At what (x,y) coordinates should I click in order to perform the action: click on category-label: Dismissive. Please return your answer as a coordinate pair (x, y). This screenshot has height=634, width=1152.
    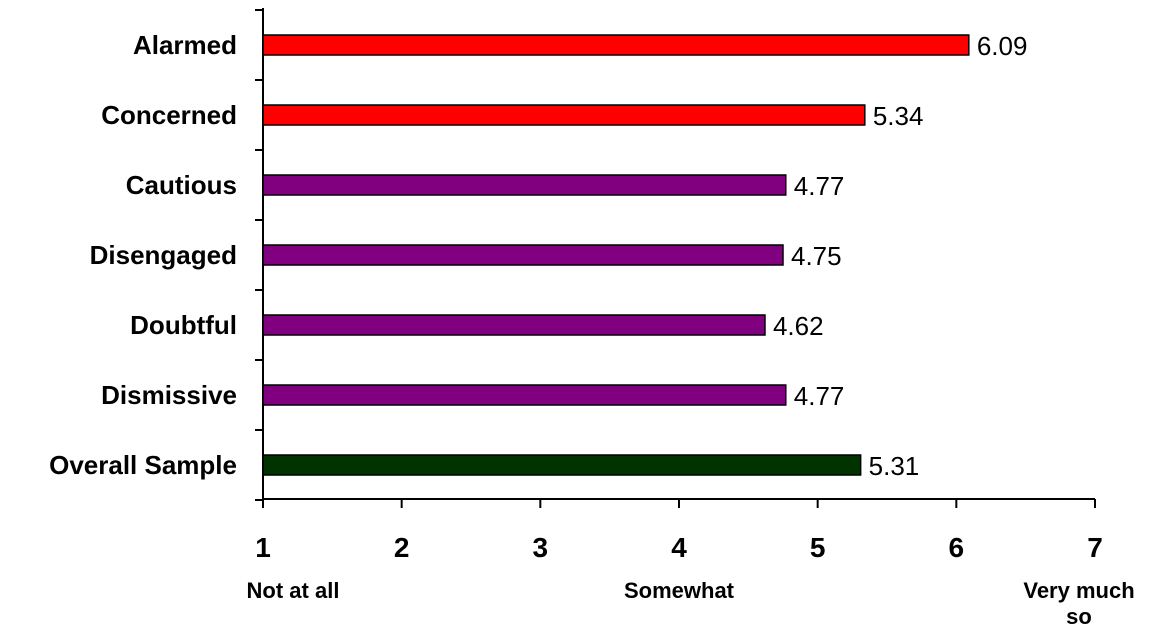
    Looking at the image, I should click on (169, 395).